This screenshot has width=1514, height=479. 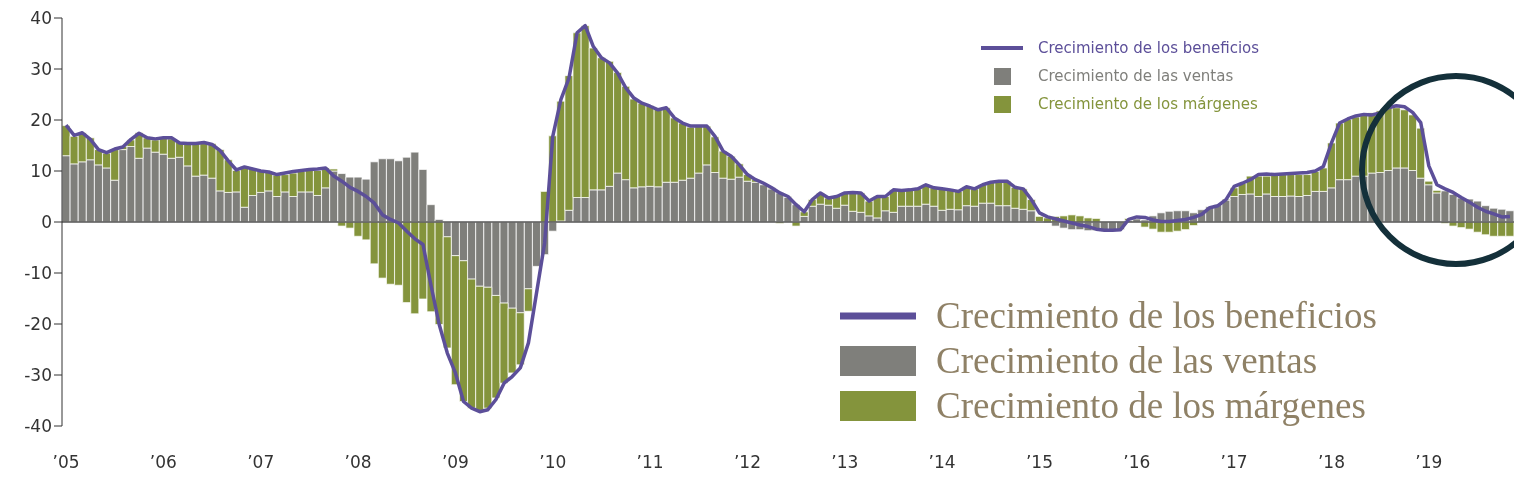 I want to click on text: Crecimiento de las ventas, so click(x=1136, y=76).